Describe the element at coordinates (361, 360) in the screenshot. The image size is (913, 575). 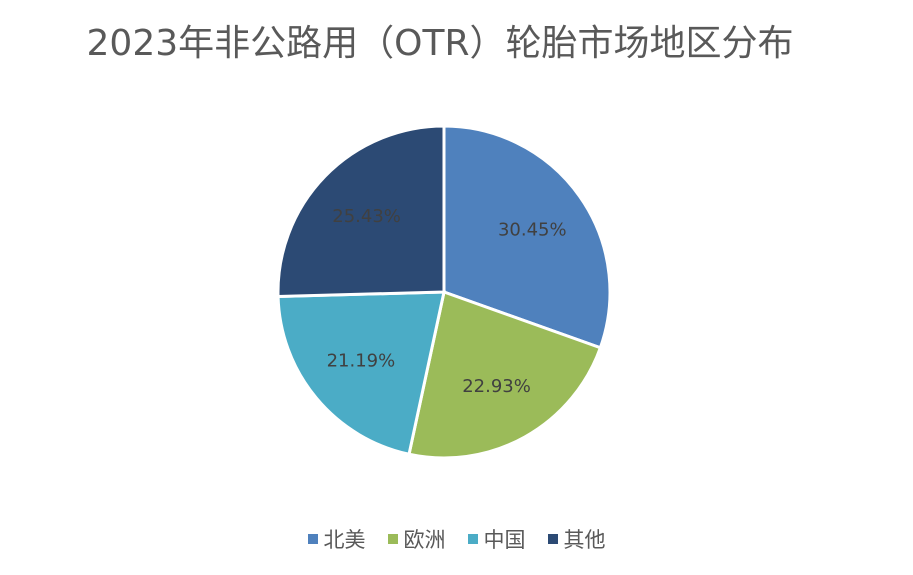
I see `data-label-3: 21.19%` at that location.